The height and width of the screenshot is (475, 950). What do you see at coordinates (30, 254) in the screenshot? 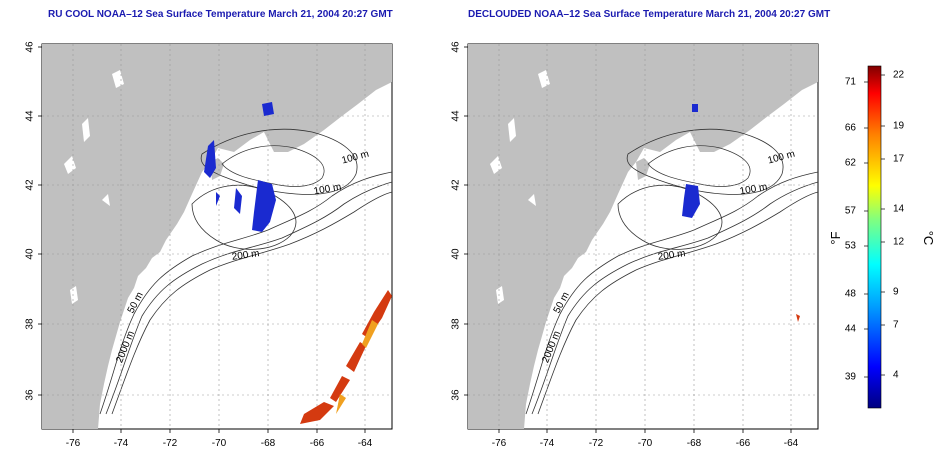
I see `left-y-tick-label: 40` at bounding box center [30, 254].